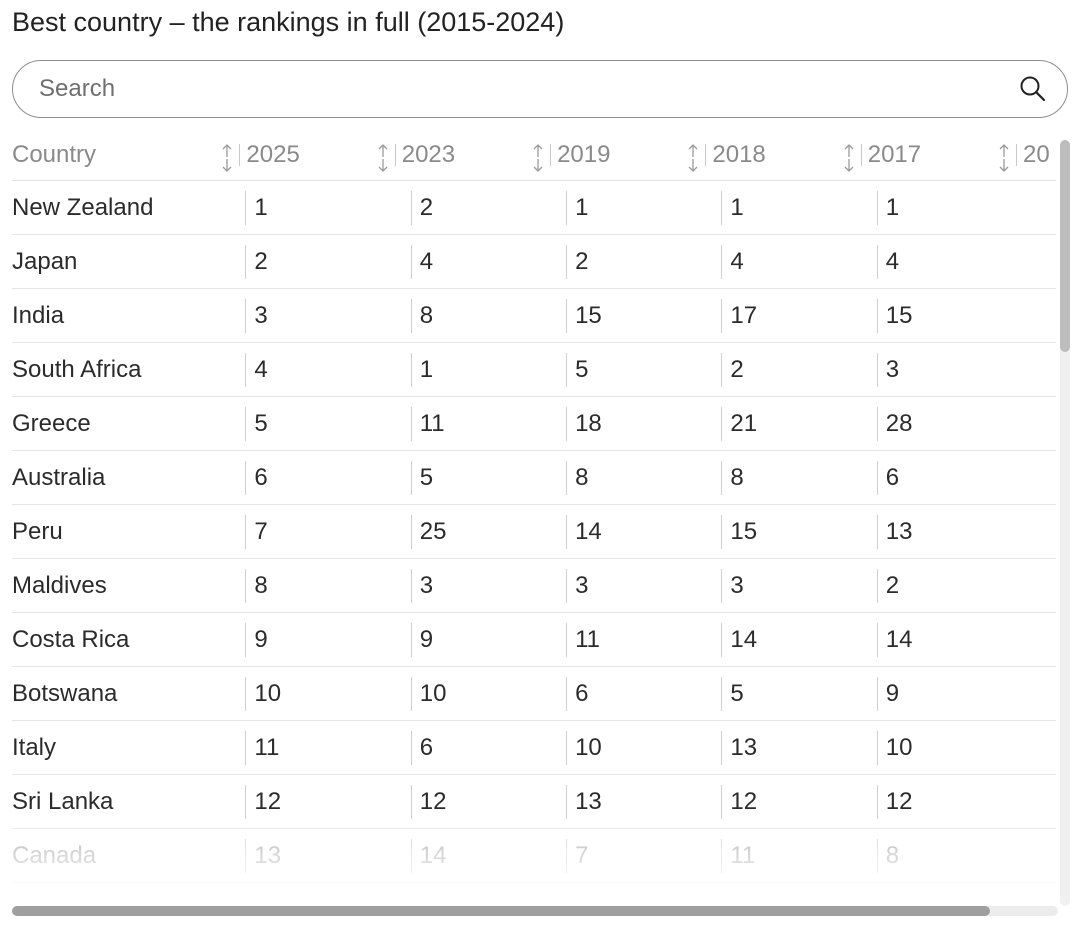 The image size is (1080, 932). Describe the element at coordinates (297, 531) in the screenshot. I see `rank-cell: 7` at that location.